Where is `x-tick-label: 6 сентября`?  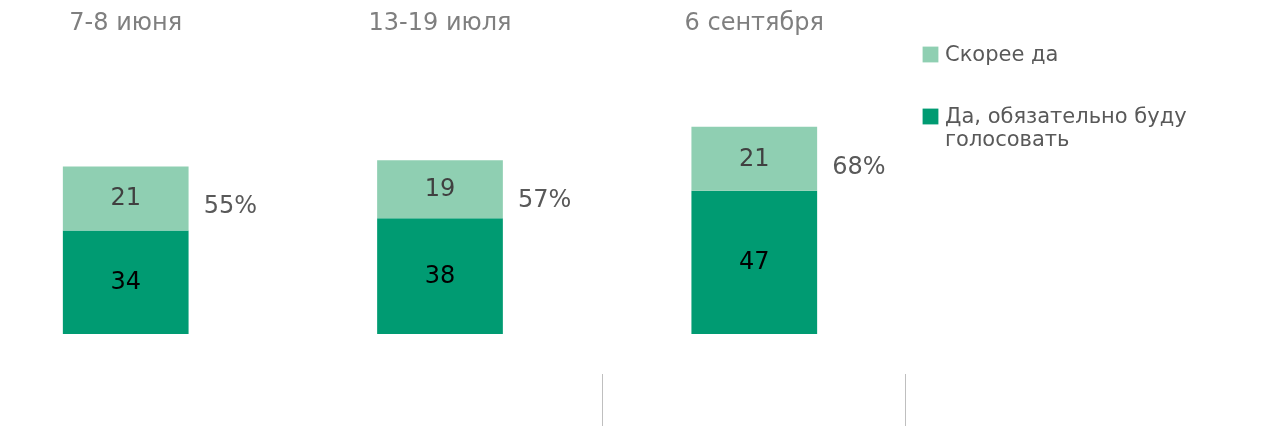
x-tick-label: 6 сентября is located at coordinates (754, 21).